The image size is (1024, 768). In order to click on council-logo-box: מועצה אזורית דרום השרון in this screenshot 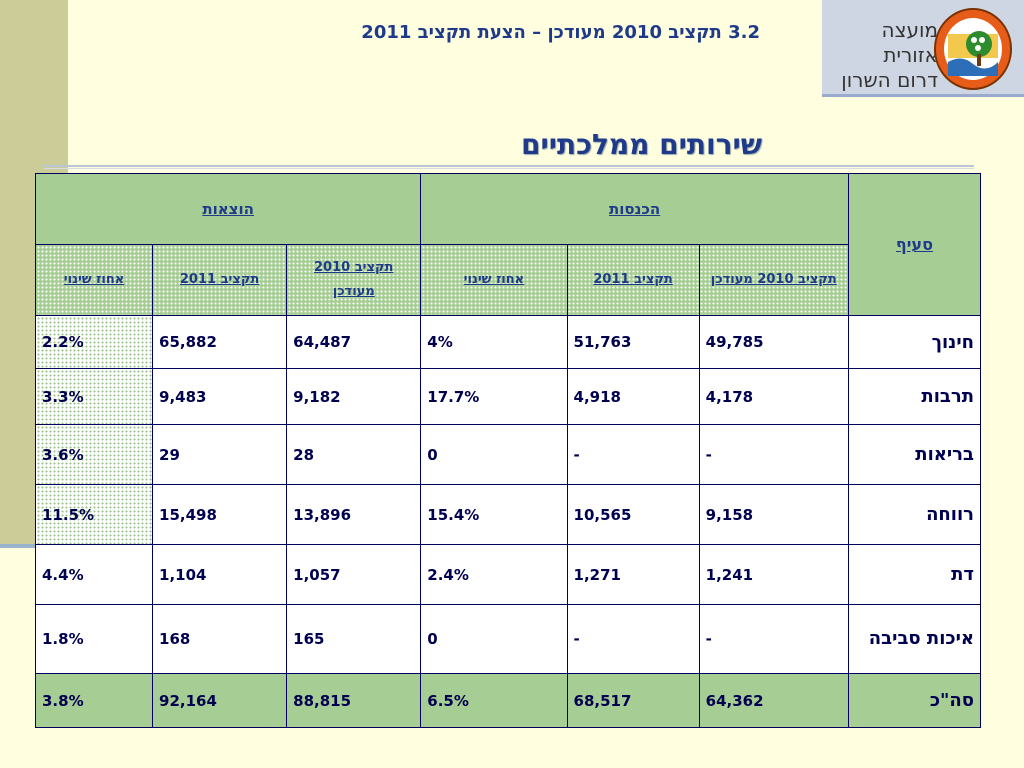, I will do `click(923, 48)`.